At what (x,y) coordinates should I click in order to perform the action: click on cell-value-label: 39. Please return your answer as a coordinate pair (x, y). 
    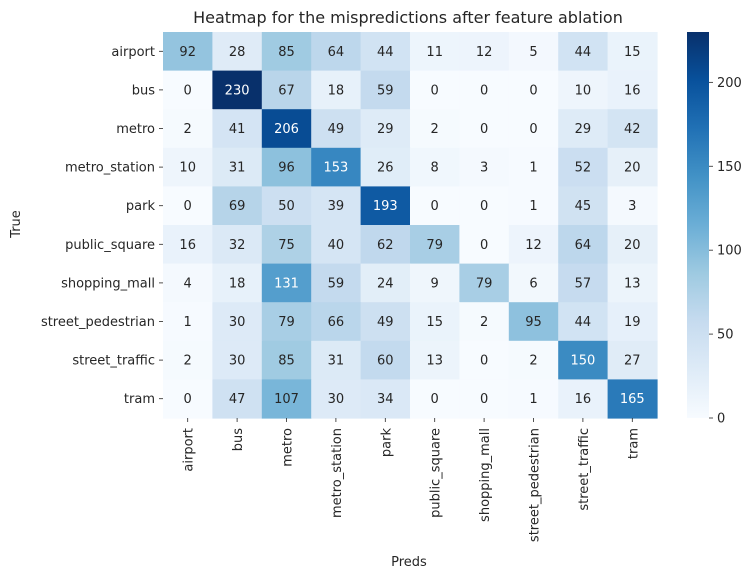
    Looking at the image, I should click on (336, 206).